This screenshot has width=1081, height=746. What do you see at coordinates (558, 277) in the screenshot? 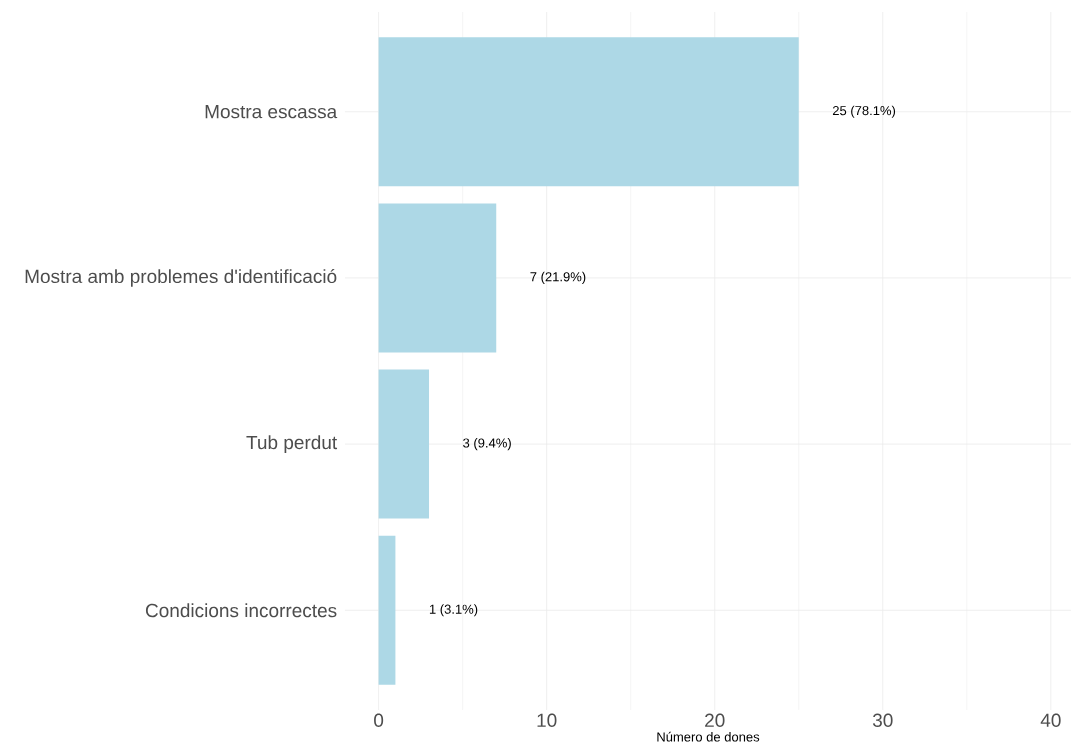
I see `data-label: 7 (21.9%)` at bounding box center [558, 277].